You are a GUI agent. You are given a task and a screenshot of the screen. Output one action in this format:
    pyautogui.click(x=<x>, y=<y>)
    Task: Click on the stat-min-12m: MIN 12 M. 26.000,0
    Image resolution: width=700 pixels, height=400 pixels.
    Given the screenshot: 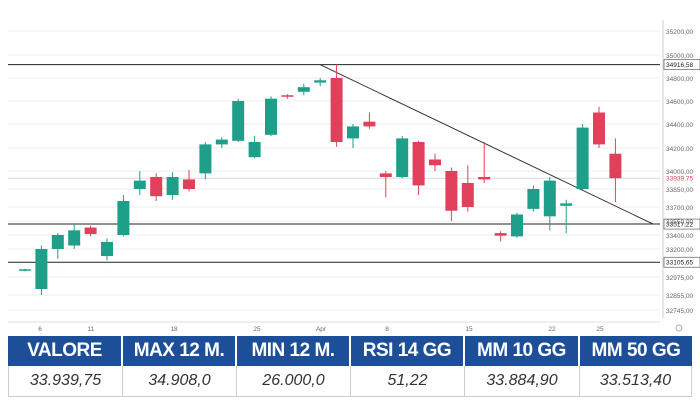 What is the action you would take?
    pyautogui.click(x=294, y=367)
    